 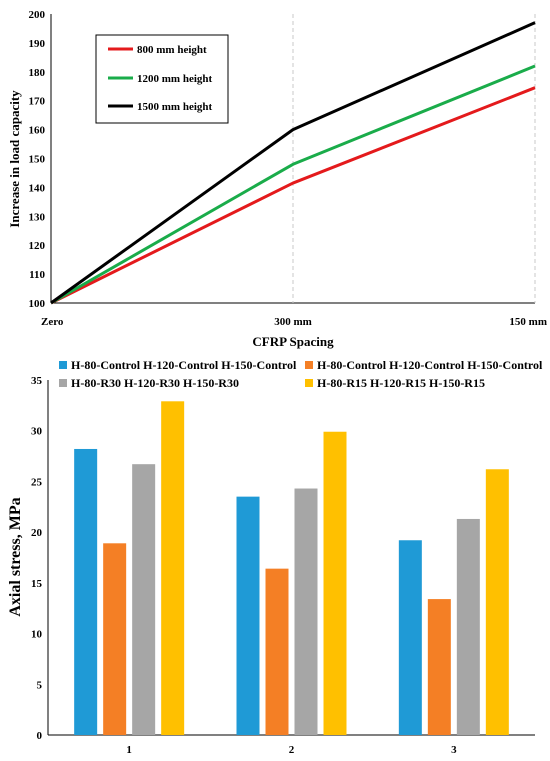 I want to click on x-tick-label: 300 mm, so click(x=293, y=322).